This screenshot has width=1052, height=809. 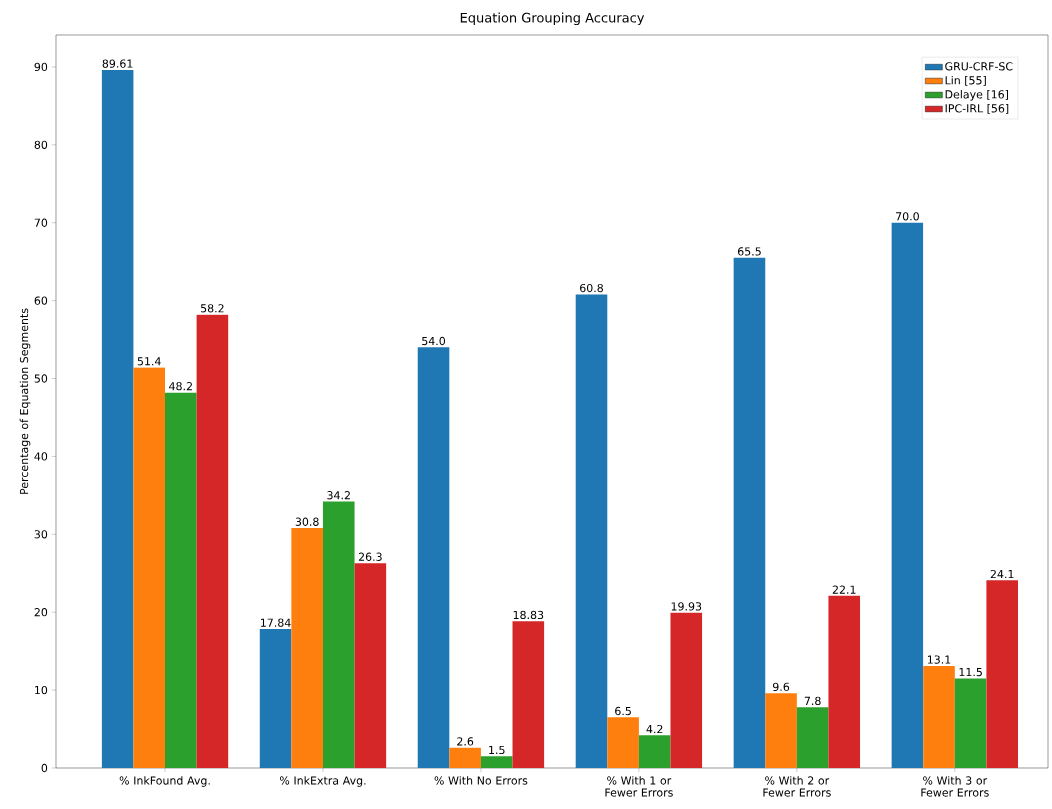 I want to click on data-label: 11.5, so click(x=970, y=672).